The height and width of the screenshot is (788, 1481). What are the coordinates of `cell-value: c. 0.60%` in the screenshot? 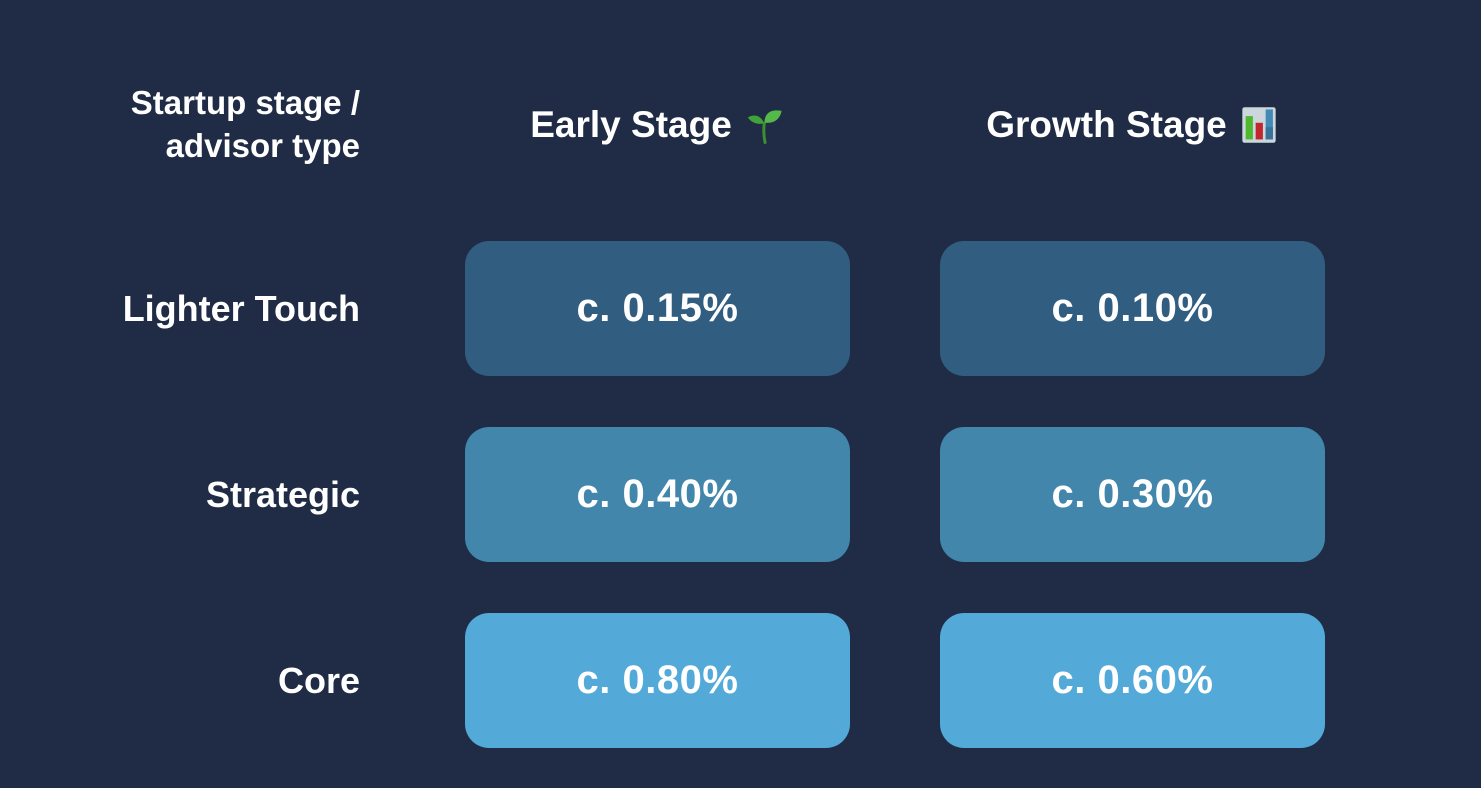 It's located at (1132, 680).